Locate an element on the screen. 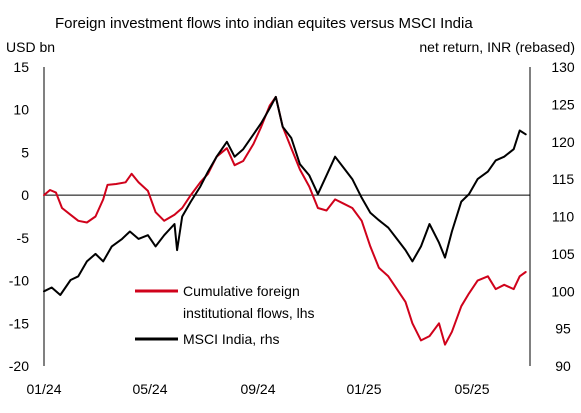 This screenshot has height=413, width=581. x-tick-label: 05/24 is located at coordinates (149, 389).